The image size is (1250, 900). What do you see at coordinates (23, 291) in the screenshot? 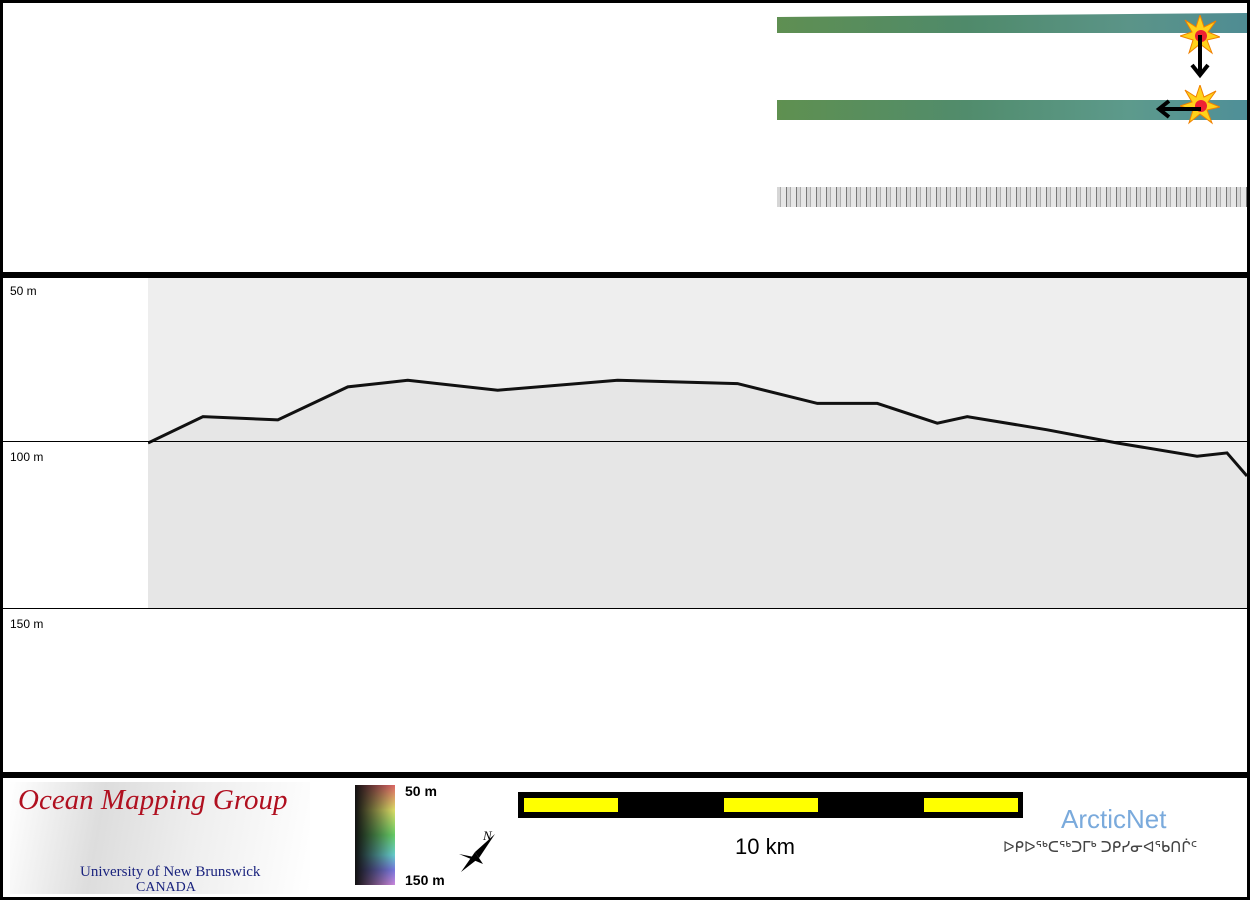
I see `depth-label-50: 50 m` at bounding box center [23, 291].